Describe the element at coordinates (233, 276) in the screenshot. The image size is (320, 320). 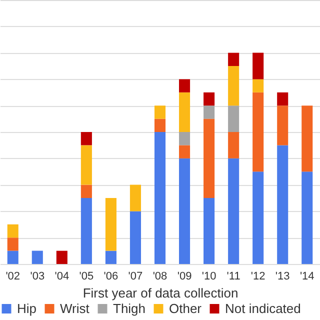
I see `x-tick-label: '11` at that location.